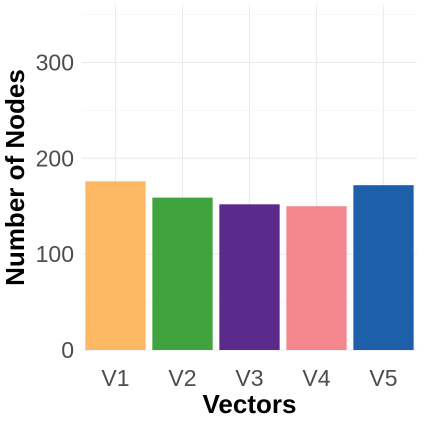 The image size is (423, 423). Describe the element at coordinates (383, 267) in the screenshot. I see `bar-v5` at that location.